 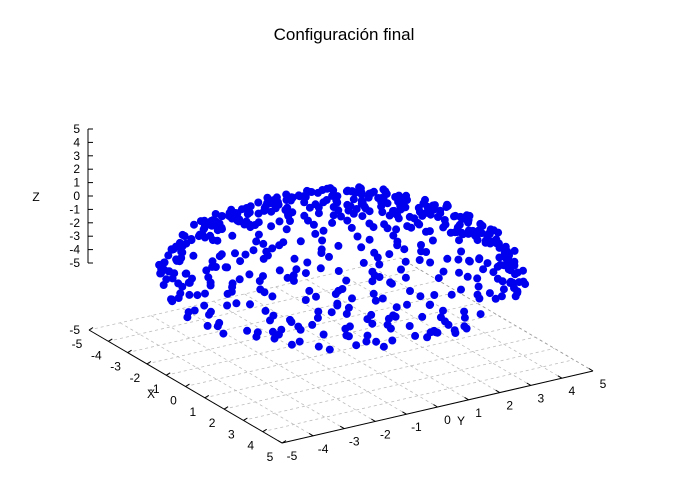 What do you see at coordinates (76, 156) in the screenshot?
I see `z-tick-label: 3` at bounding box center [76, 156].